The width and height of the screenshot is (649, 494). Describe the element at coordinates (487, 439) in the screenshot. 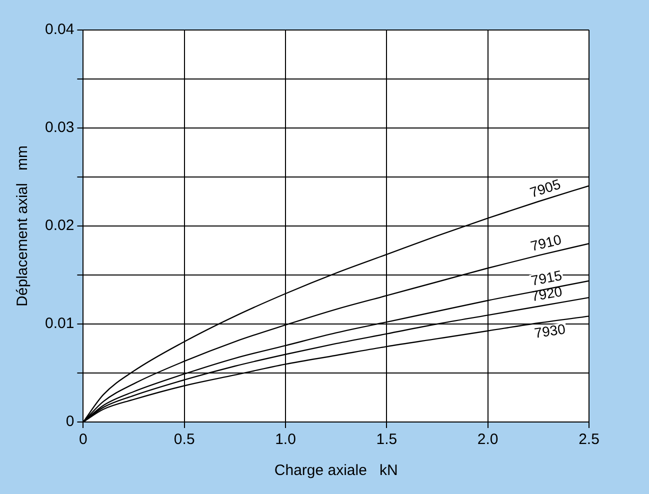

I see `x-tick-label: 2.0` at that location.